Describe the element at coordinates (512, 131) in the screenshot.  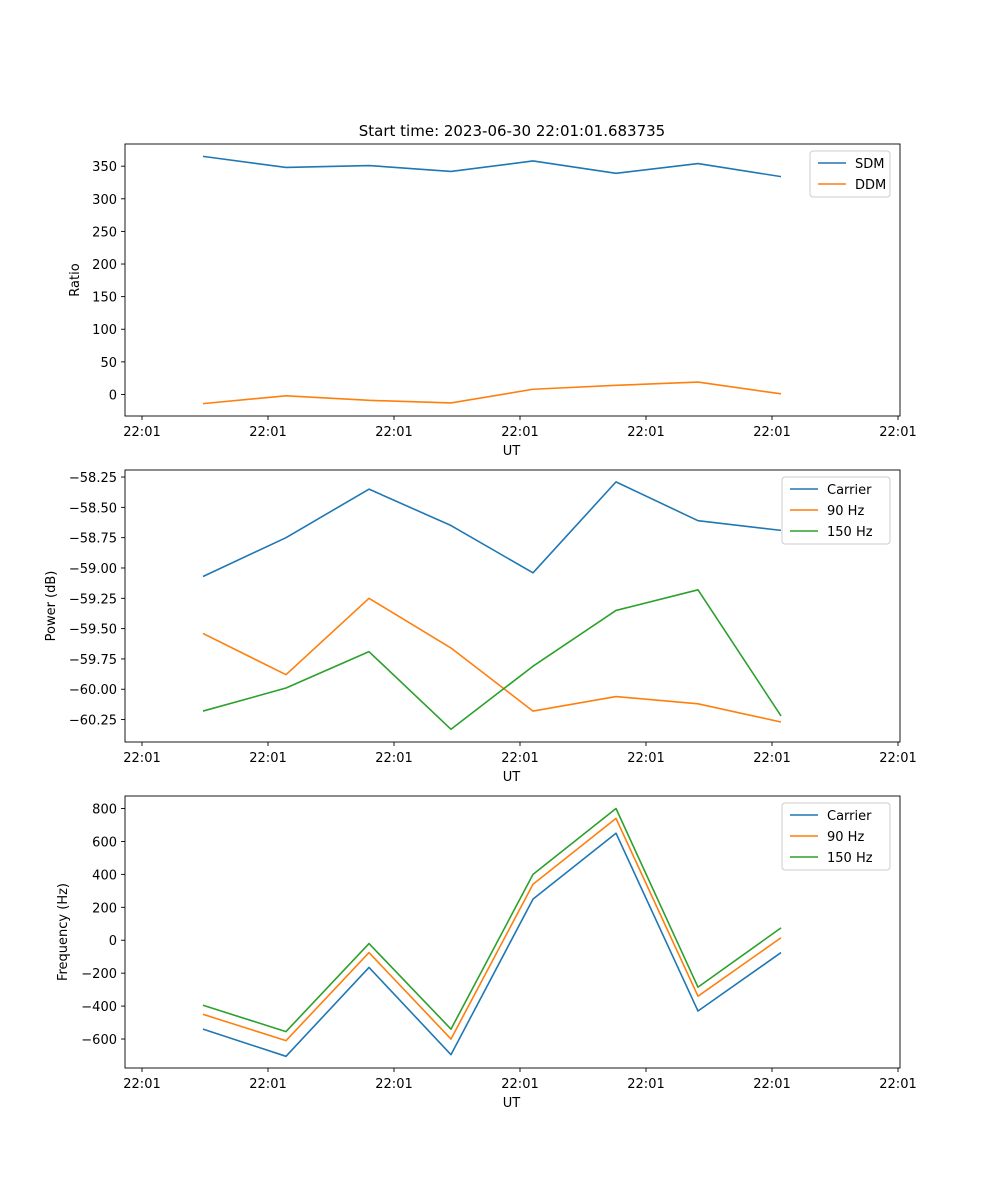
I see `figure-title: Start time: 2023-06-30 22:01:01.683735` at that location.